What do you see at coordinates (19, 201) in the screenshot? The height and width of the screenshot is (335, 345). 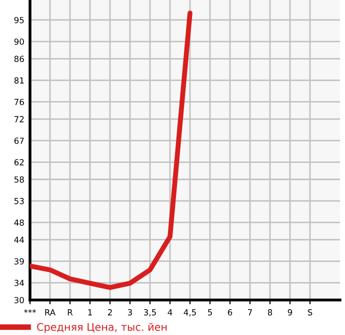 I see `y-tick-label: 53` at bounding box center [19, 201].